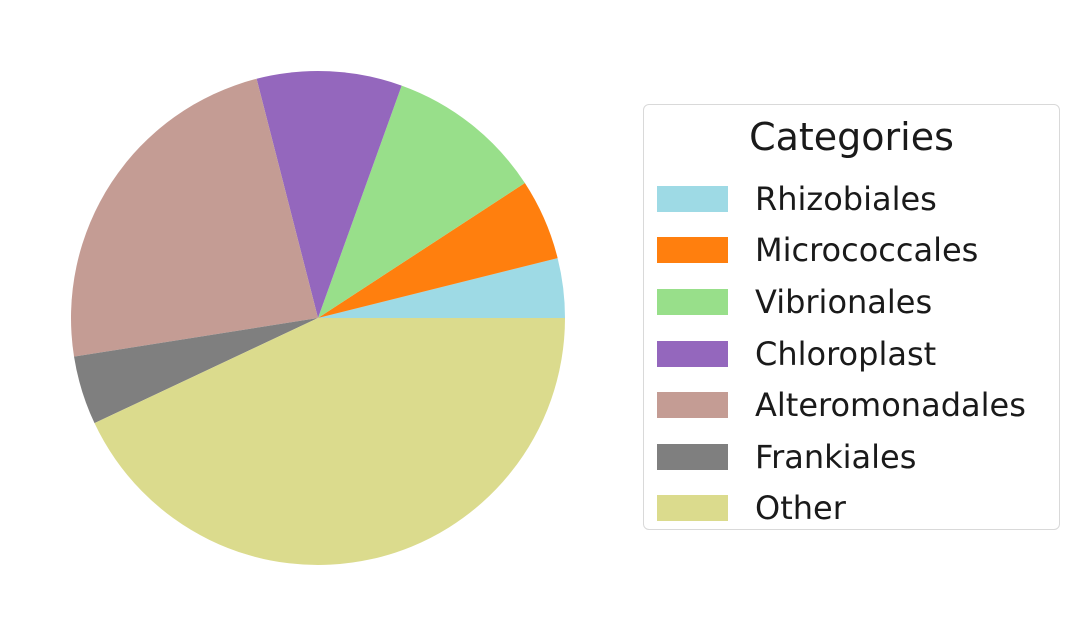 The image size is (1072, 636). I want to click on legend-item-other: Other, so click(841, 509).